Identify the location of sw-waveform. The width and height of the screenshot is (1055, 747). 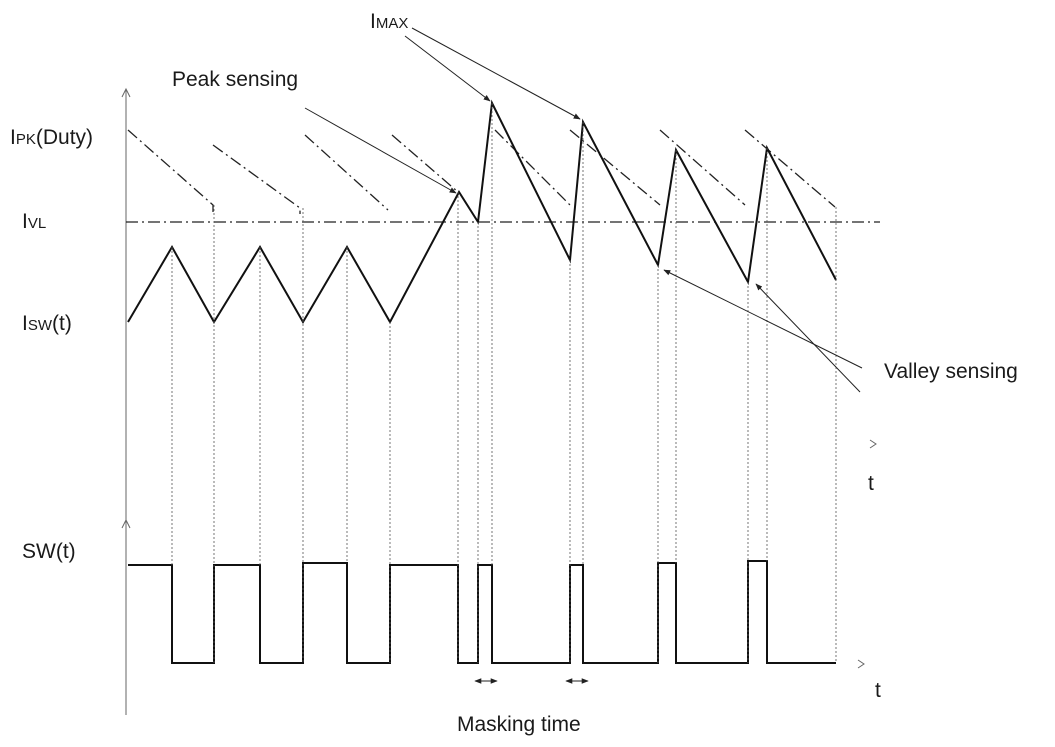
(482, 612).